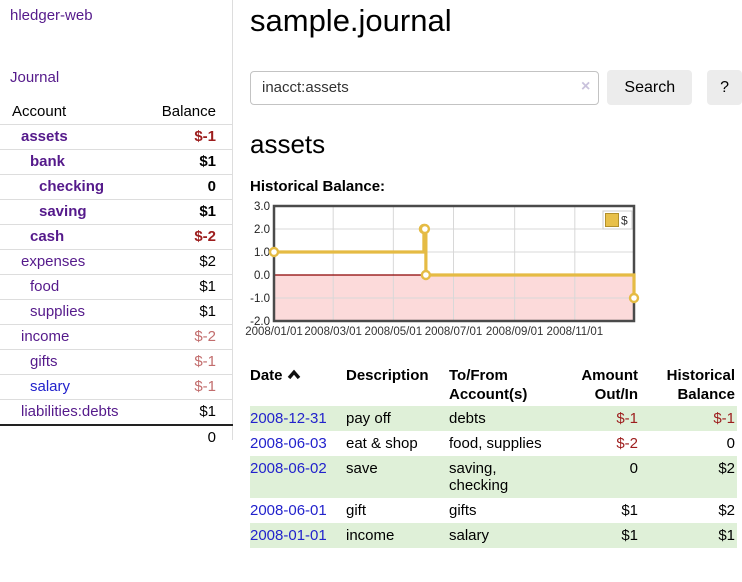 The width and height of the screenshot is (742, 582). What do you see at coordinates (454, 332) in the screenshot?
I see `svg-text: 2008/07/01` at bounding box center [454, 332].